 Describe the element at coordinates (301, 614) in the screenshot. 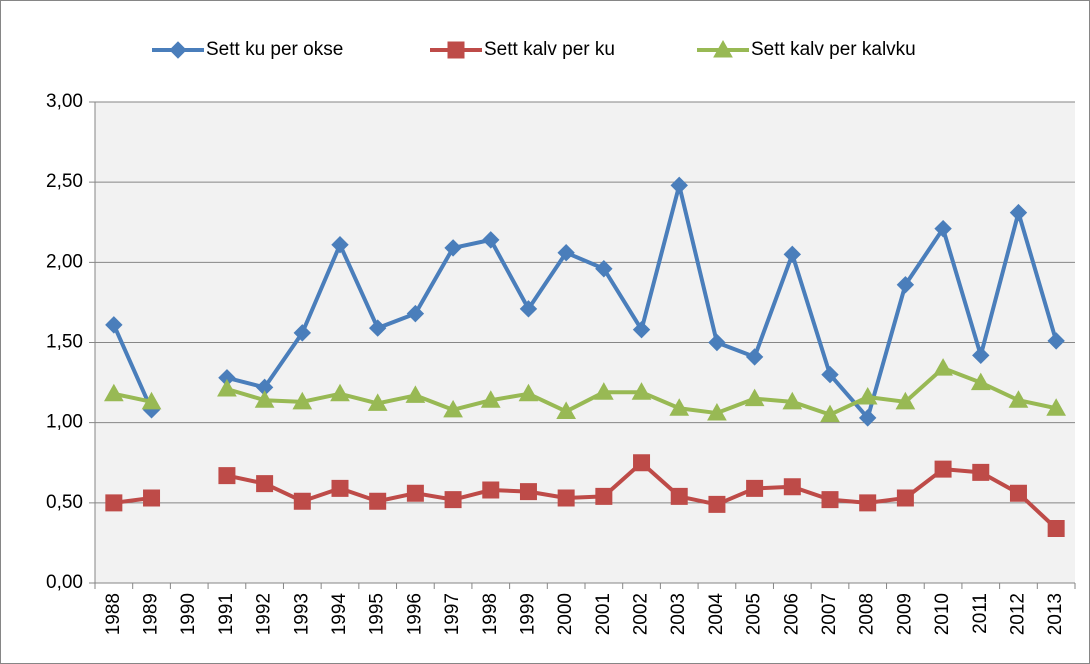

I see `x-tick-label: 1993` at that location.